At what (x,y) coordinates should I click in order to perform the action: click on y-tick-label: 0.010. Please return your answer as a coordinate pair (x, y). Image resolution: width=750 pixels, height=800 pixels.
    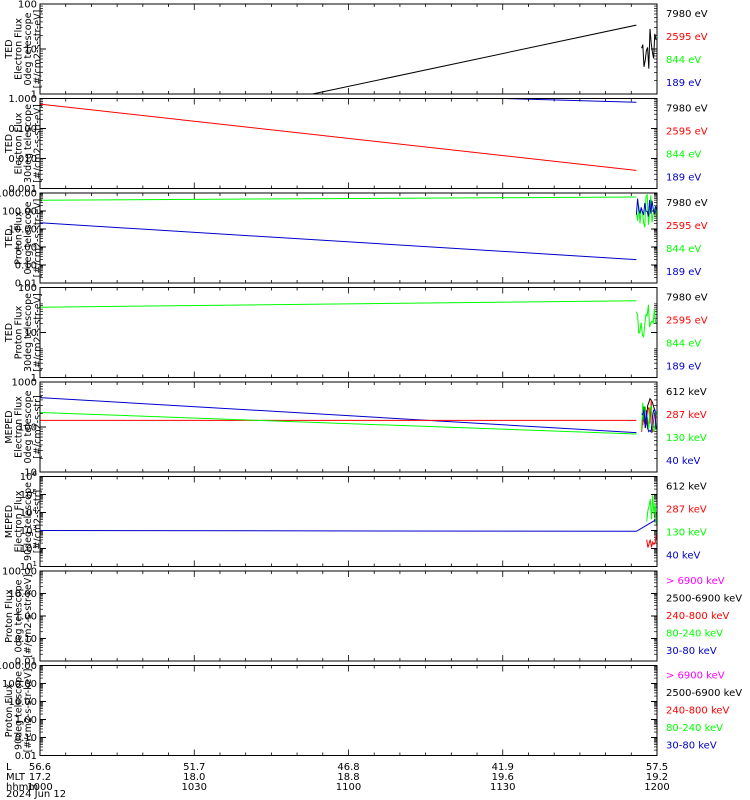
    Looking at the image, I should click on (22, 159).